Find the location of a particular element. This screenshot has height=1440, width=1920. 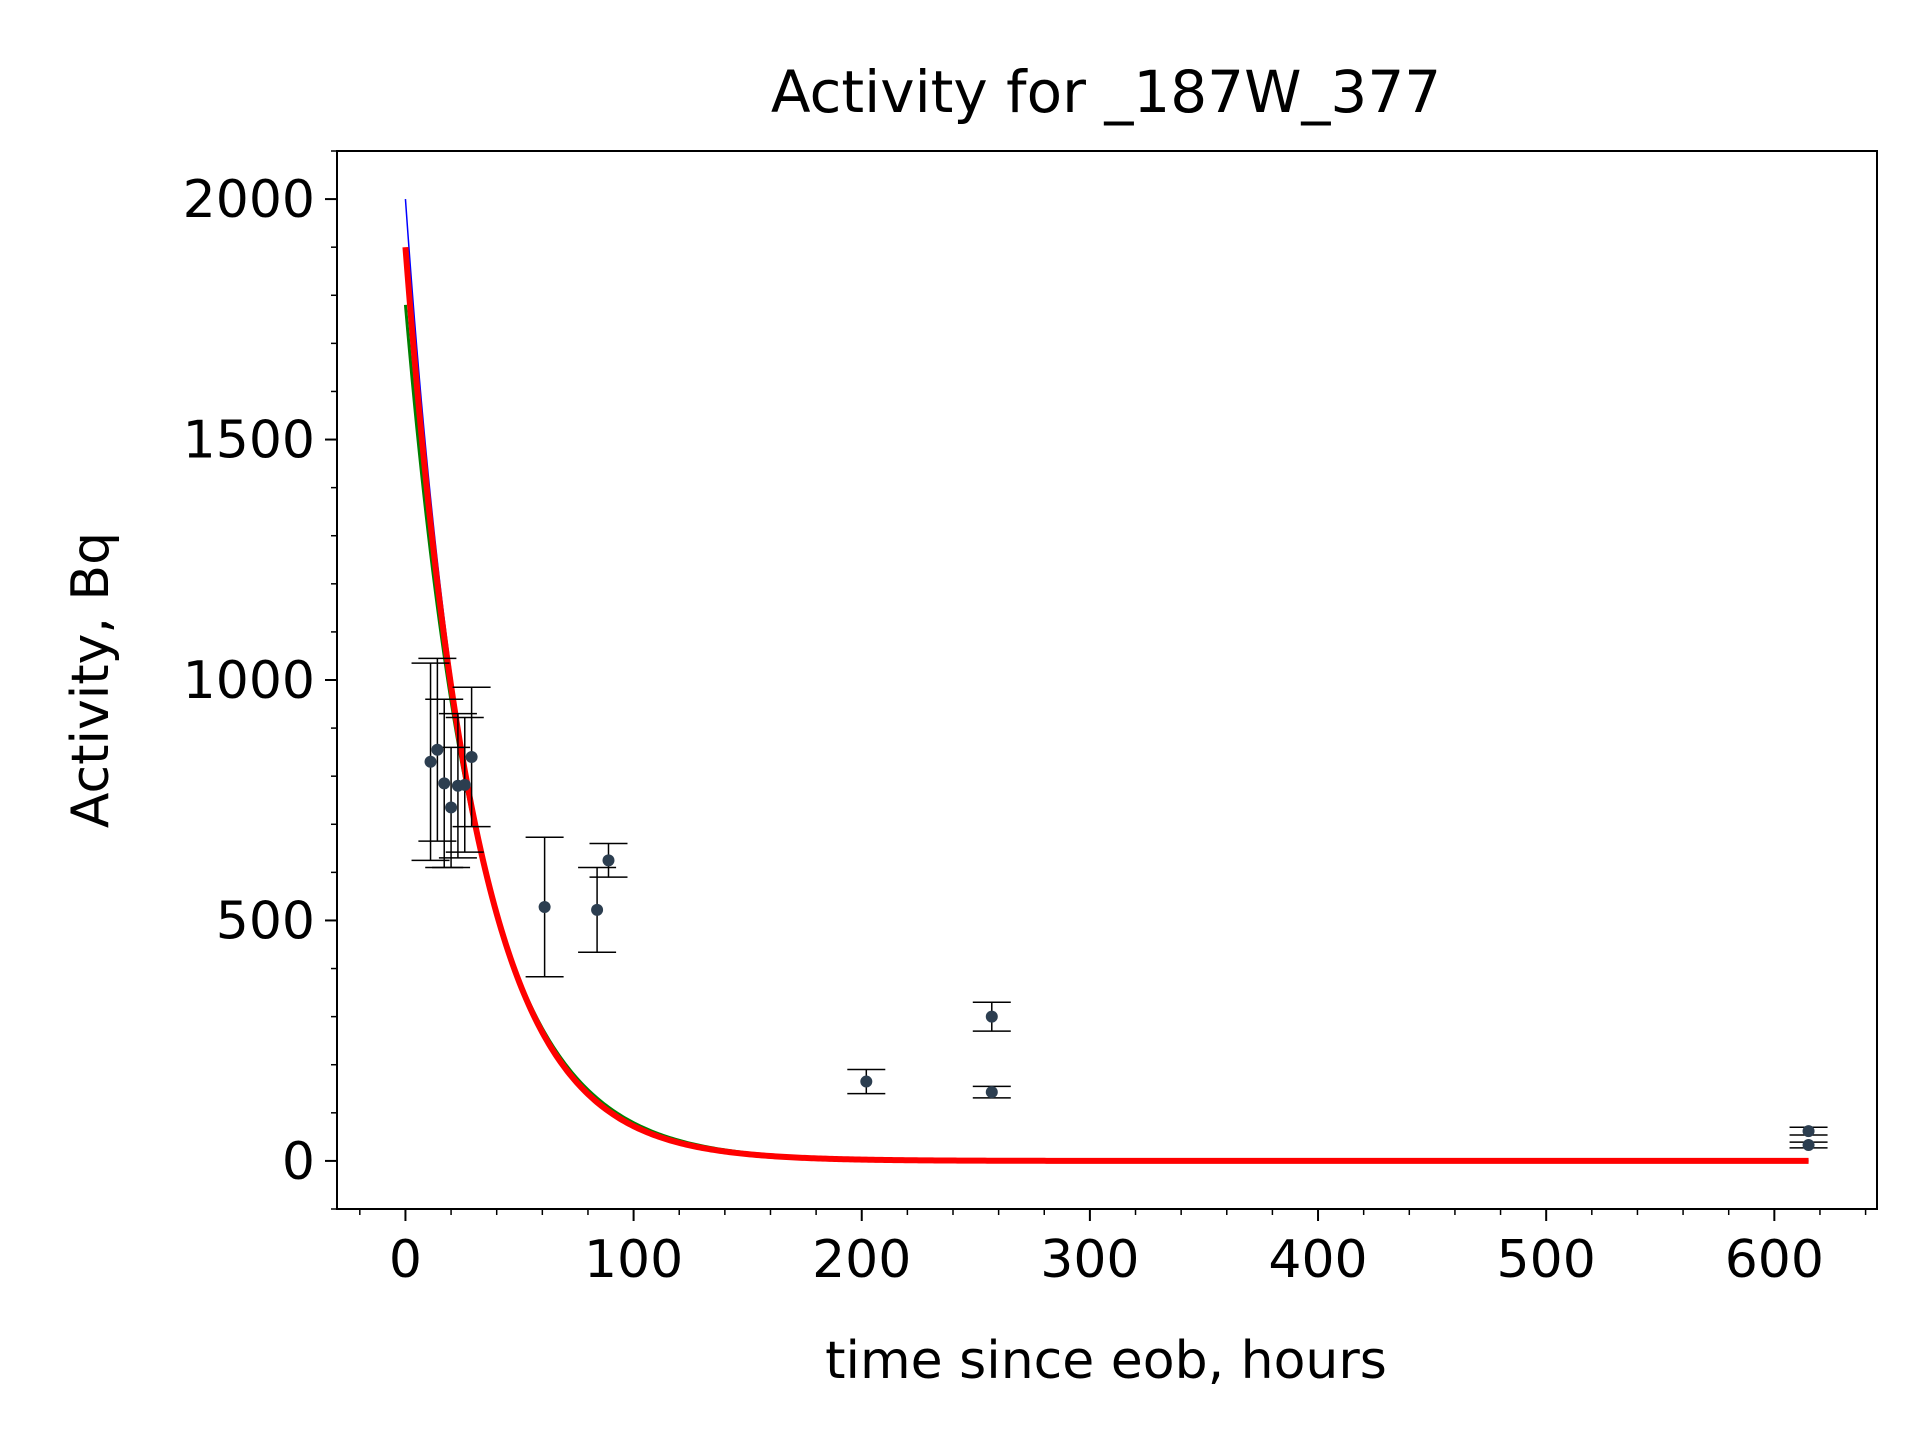

x-tick-label: 300 is located at coordinates (1089, 1260).